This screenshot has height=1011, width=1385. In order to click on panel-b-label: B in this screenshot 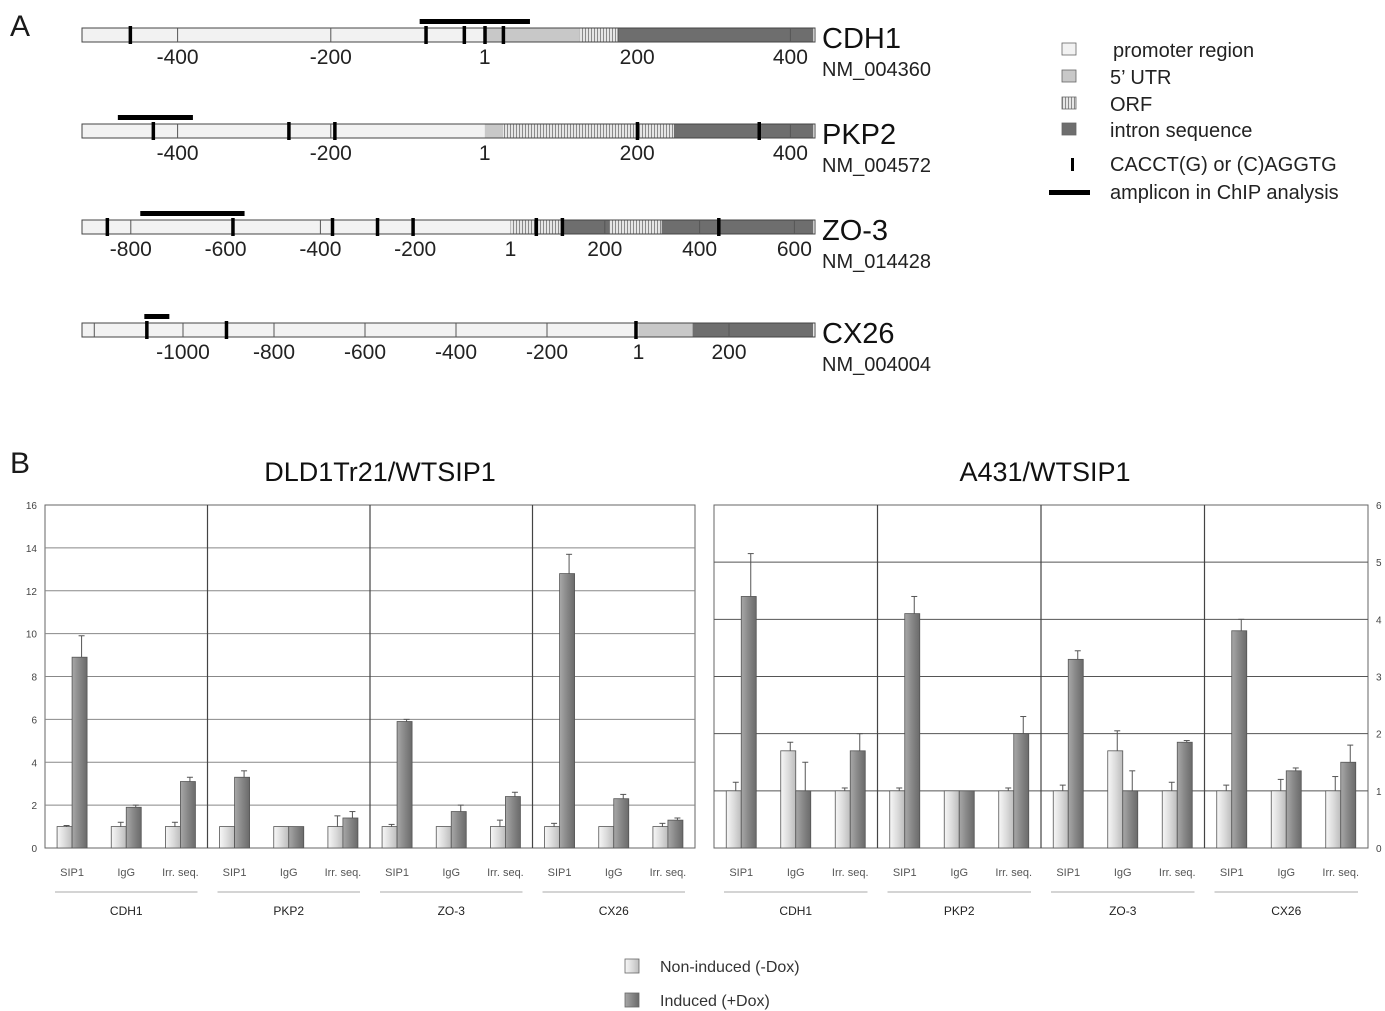, I will do `click(20, 463)`.